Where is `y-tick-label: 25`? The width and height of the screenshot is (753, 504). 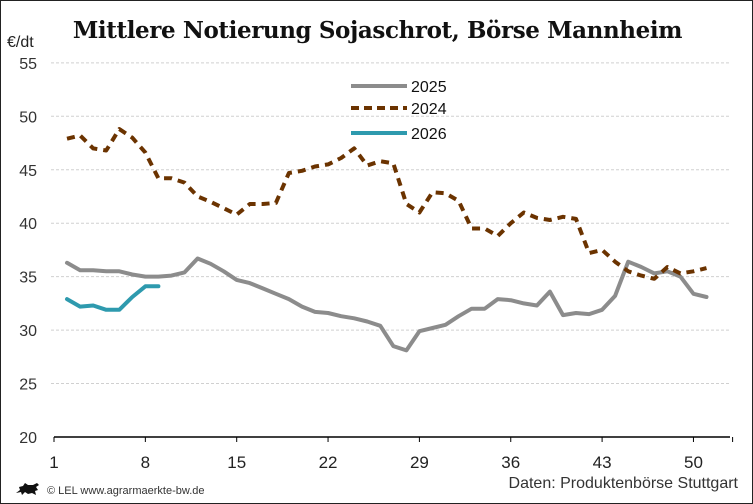 y-tick-label: 25 is located at coordinates (28, 385).